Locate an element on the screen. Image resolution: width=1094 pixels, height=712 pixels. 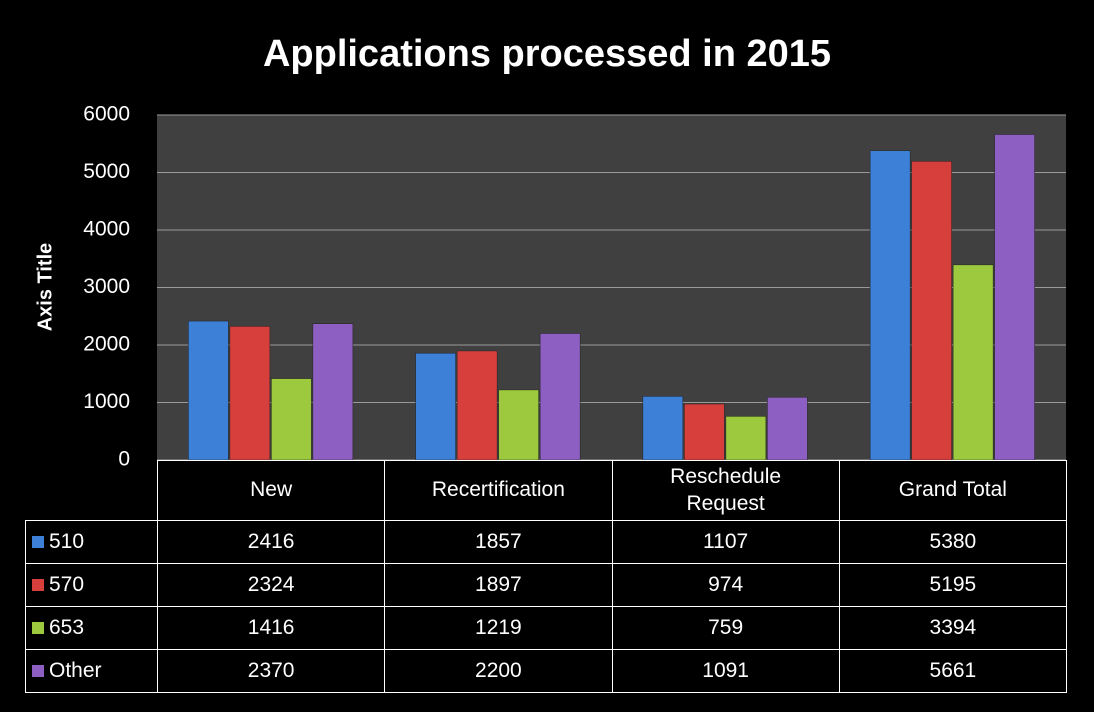
table-value: 5661 is located at coordinates (953, 670).